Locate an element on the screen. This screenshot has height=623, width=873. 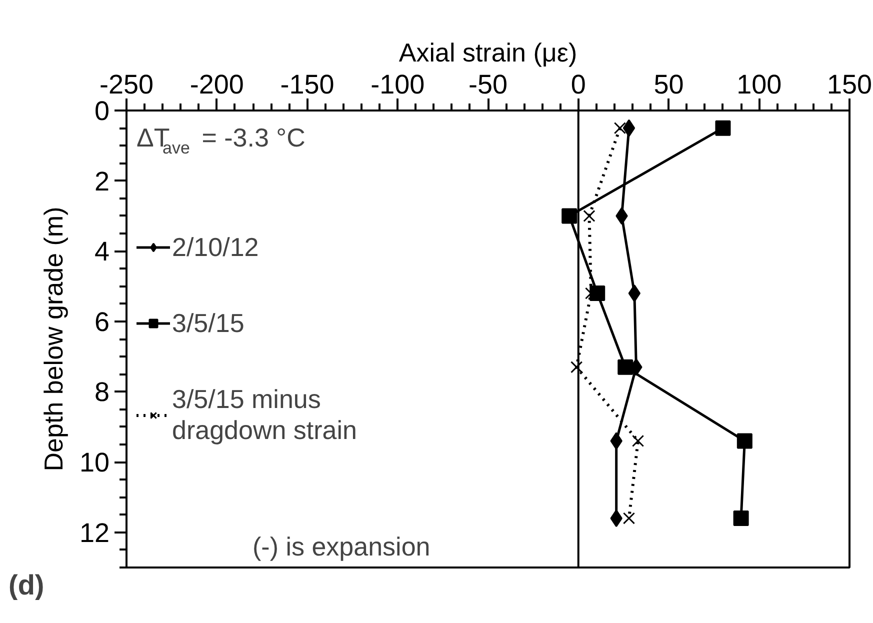
y-tick-label: 4 is located at coordinates (102, 251).